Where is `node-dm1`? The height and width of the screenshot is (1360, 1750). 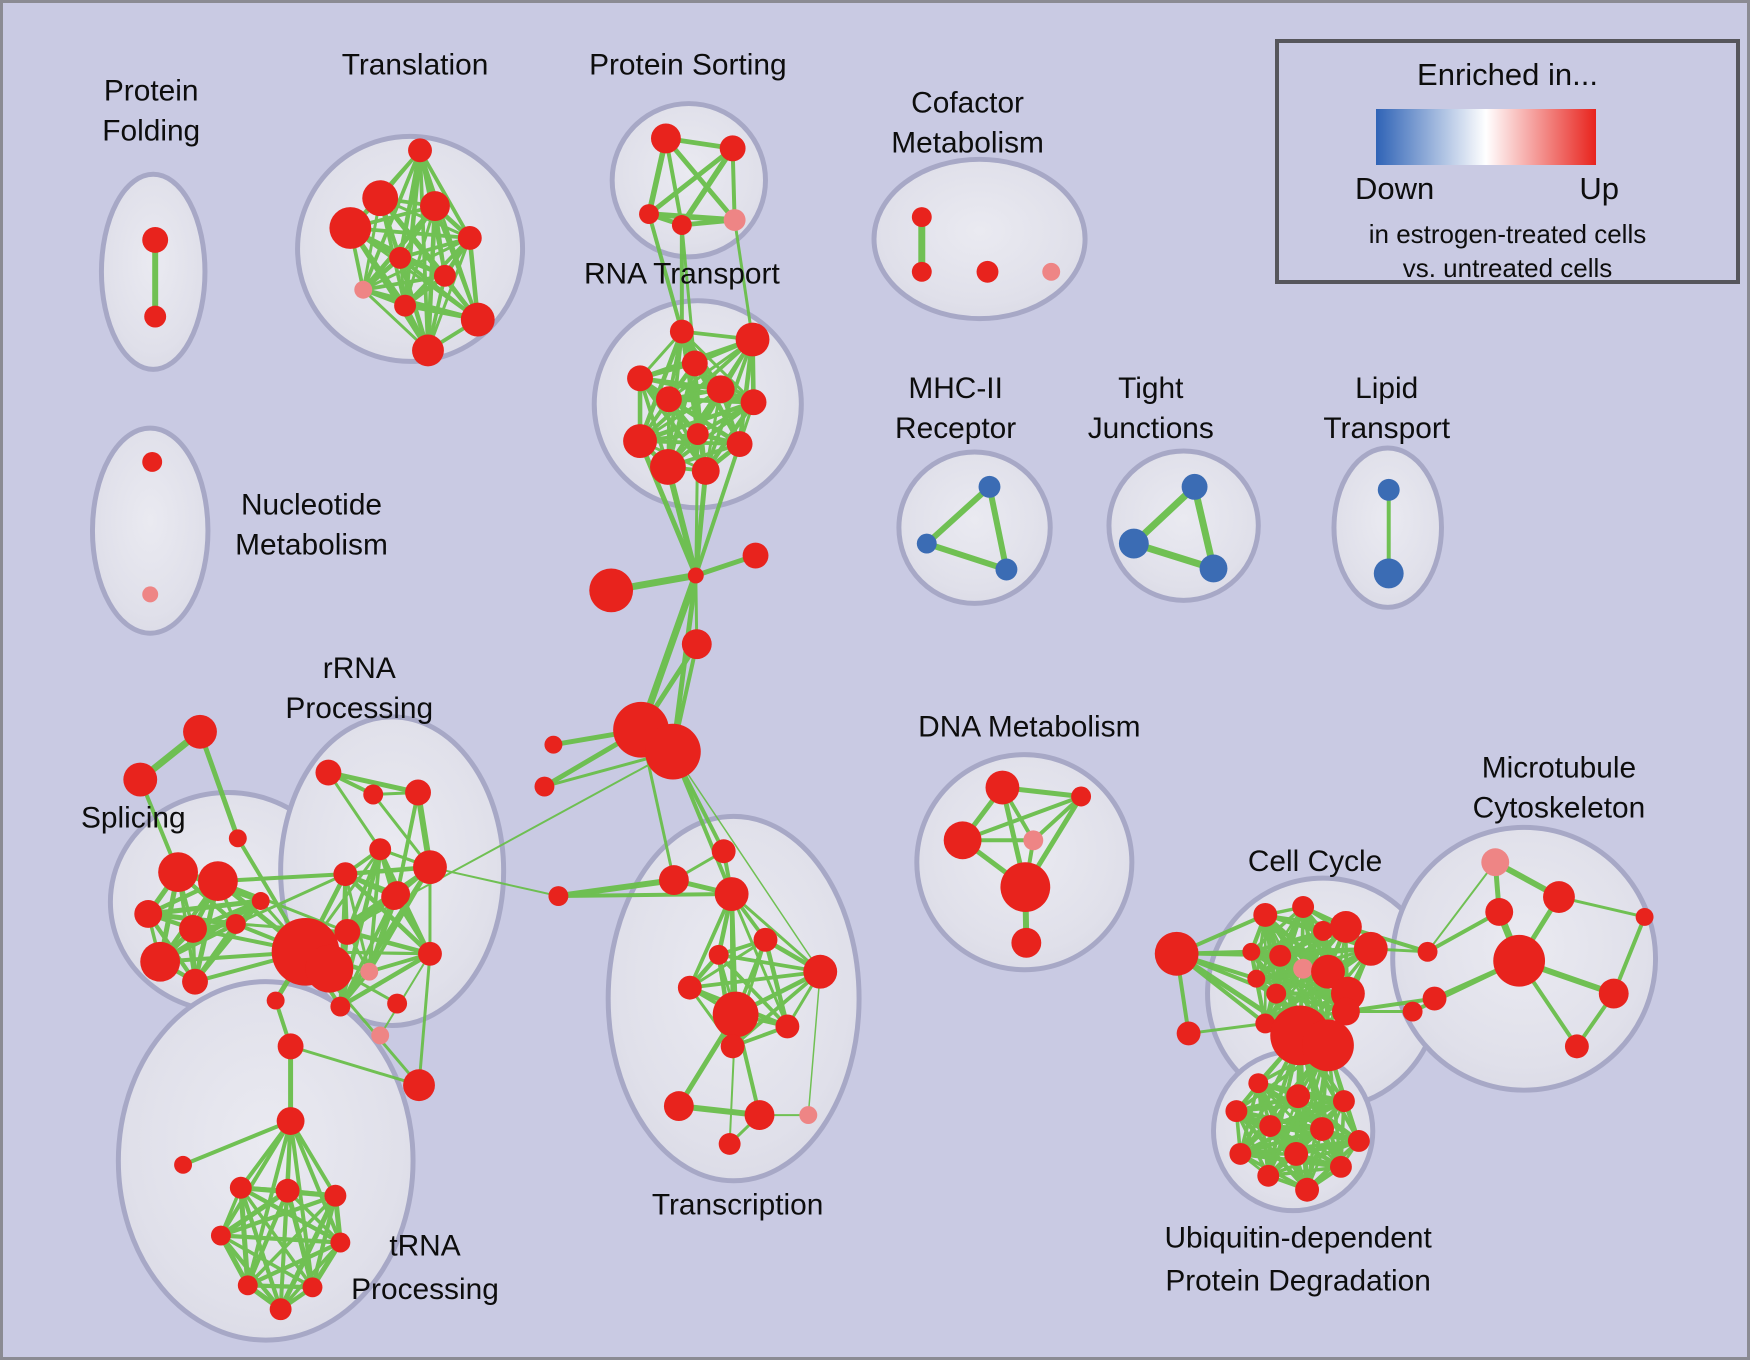
node-dm1 is located at coordinates (1002, 787).